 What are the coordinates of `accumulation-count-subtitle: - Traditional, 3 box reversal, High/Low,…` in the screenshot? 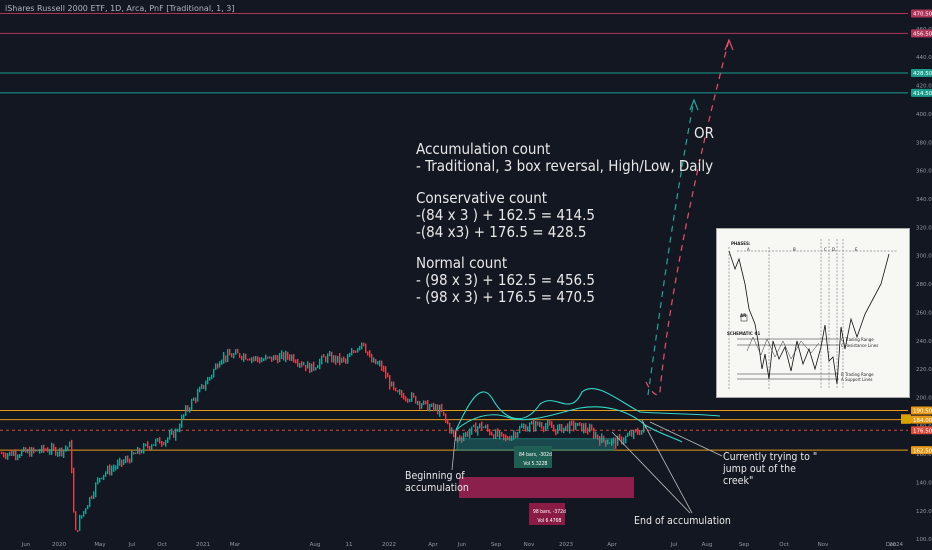 It's located at (565, 166).